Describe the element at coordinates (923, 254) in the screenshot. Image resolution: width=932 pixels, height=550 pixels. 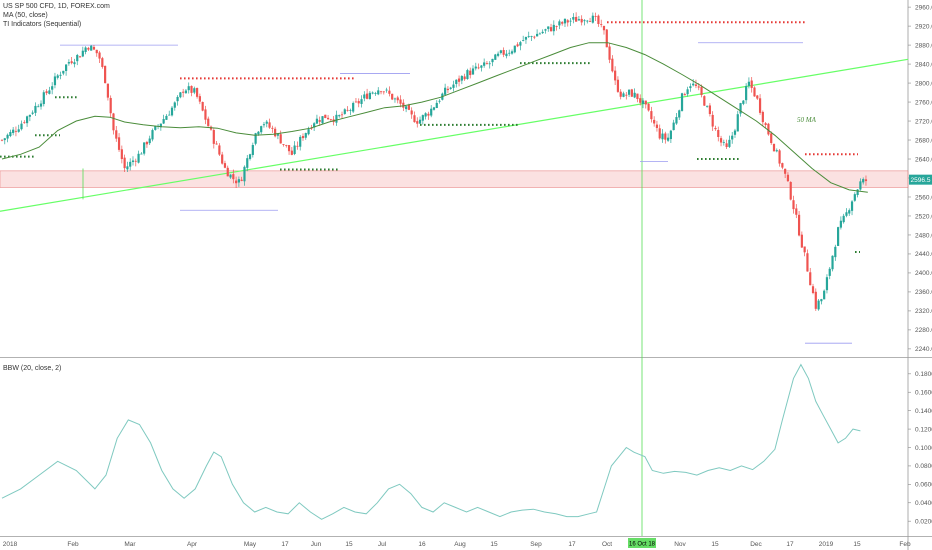
I see `price-tick-label: 2440.0` at that location.